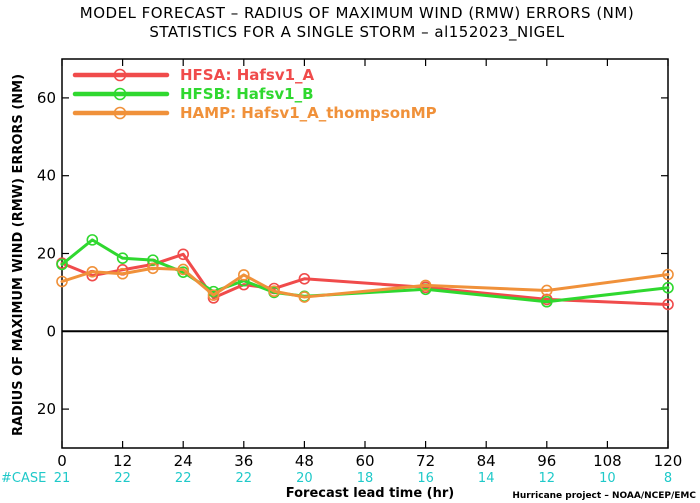 This screenshot has width=700, height=503. I want to click on credit-text: Hurricane project – NOAA/NCEP/EMC, so click(604, 496).